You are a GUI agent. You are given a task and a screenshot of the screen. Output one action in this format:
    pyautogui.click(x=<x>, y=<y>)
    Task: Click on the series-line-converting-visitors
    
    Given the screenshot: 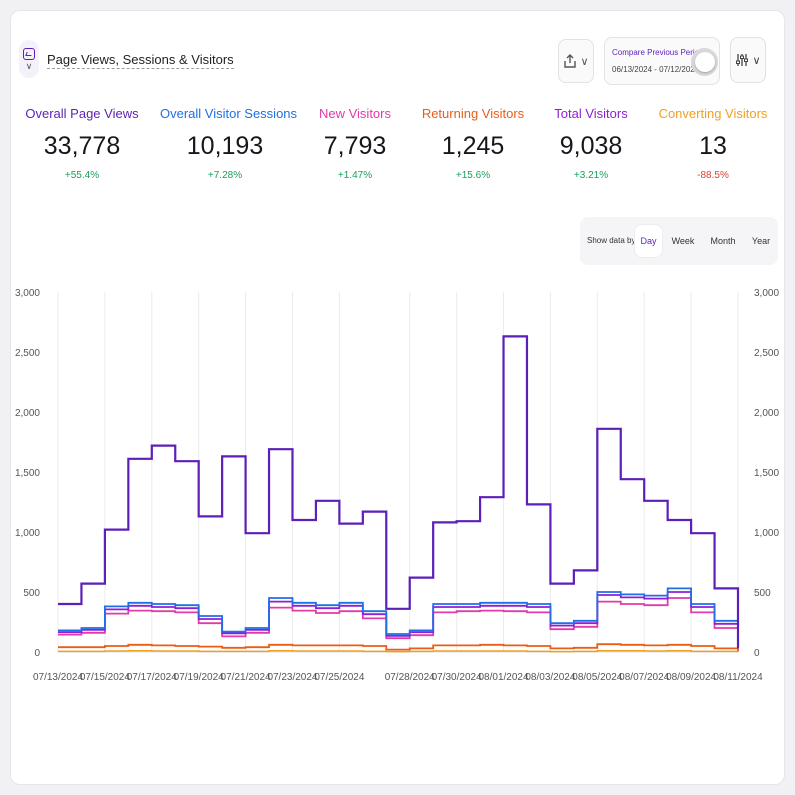 What is the action you would take?
    pyautogui.click(x=398, y=651)
    